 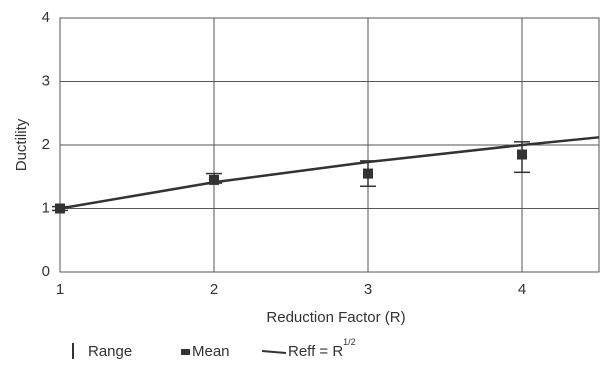 What do you see at coordinates (522, 289) in the screenshot?
I see `x-tick-label: 4` at bounding box center [522, 289].